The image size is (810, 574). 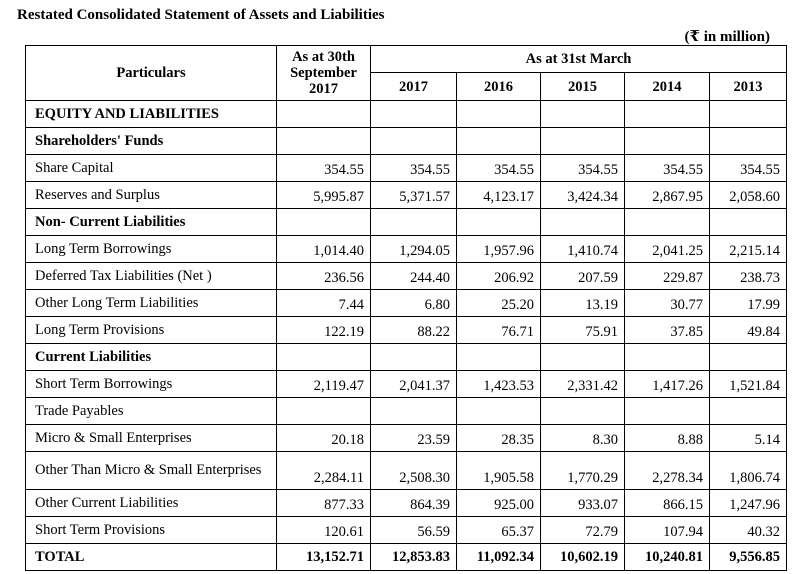 What do you see at coordinates (498, 249) in the screenshot?
I see `value-cell: 1,957.96` at bounding box center [498, 249].